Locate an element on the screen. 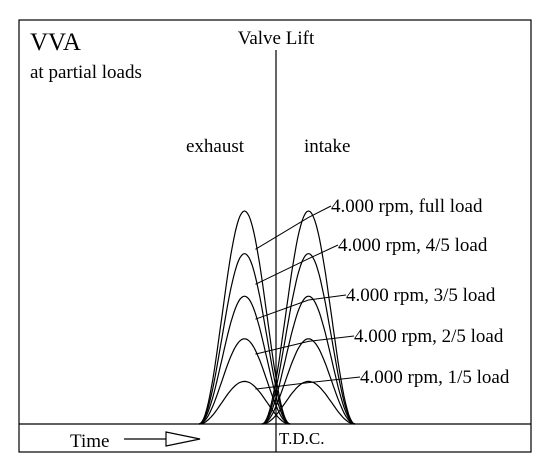 Image resolution: width=552 pixels, height=470 pixels. leader-lines is located at coordinates (308, 297).